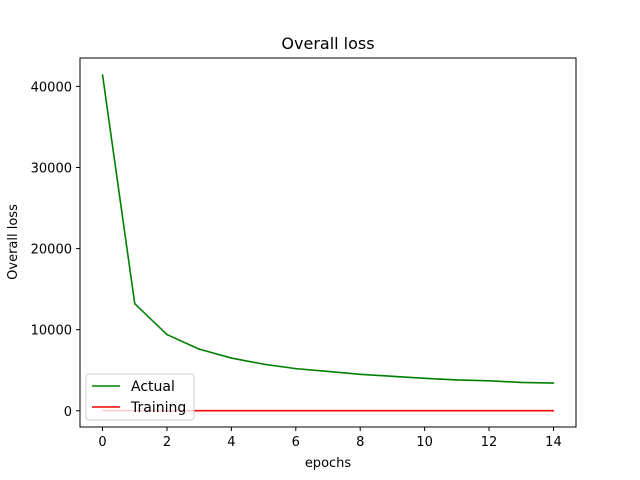 The height and width of the screenshot is (480, 640). Describe the element at coordinates (68, 412) in the screenshot. I see `y-tick-label: 0` at that location.